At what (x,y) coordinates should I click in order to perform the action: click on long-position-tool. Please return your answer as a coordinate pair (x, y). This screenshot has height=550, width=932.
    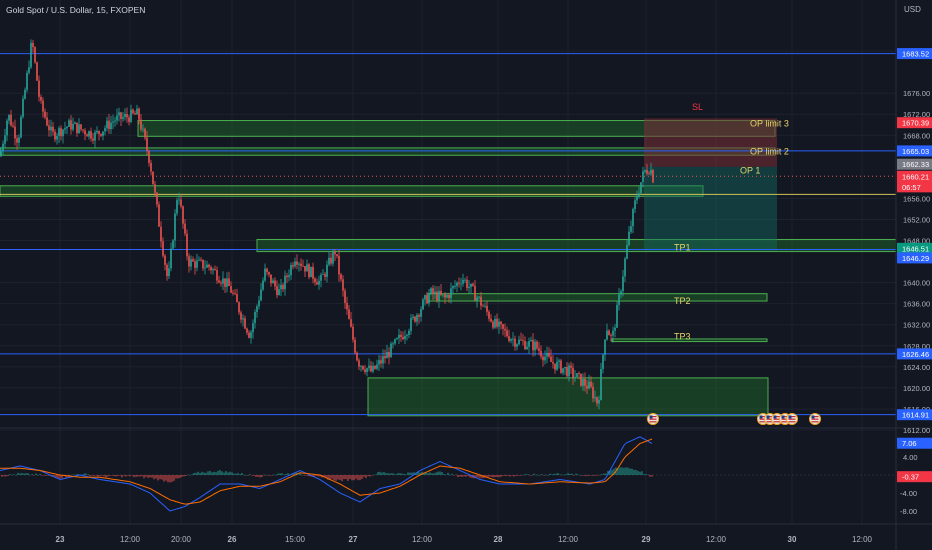
    Looking at the image, I should click on (710, 184).